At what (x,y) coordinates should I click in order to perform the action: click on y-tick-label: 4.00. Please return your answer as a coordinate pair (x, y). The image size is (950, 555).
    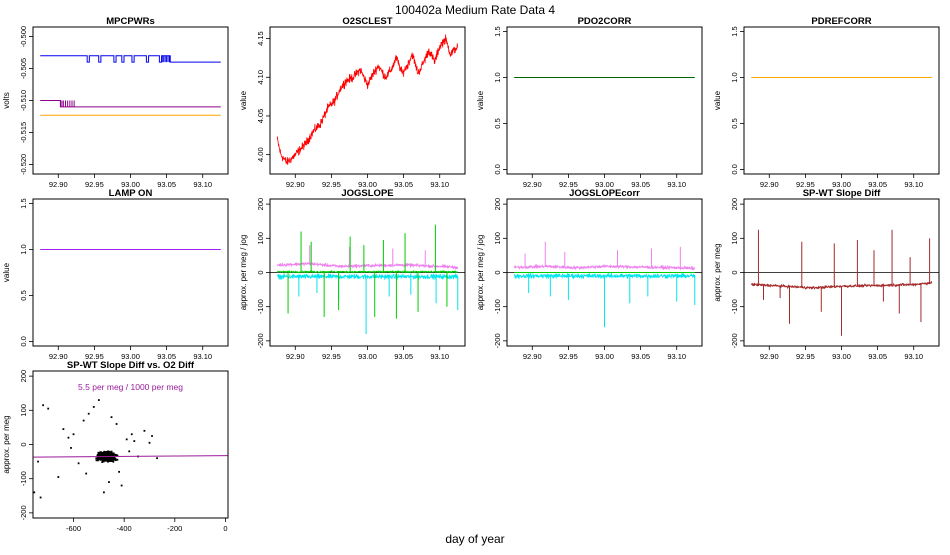
    Looking at the image, I should click on (260, 154).